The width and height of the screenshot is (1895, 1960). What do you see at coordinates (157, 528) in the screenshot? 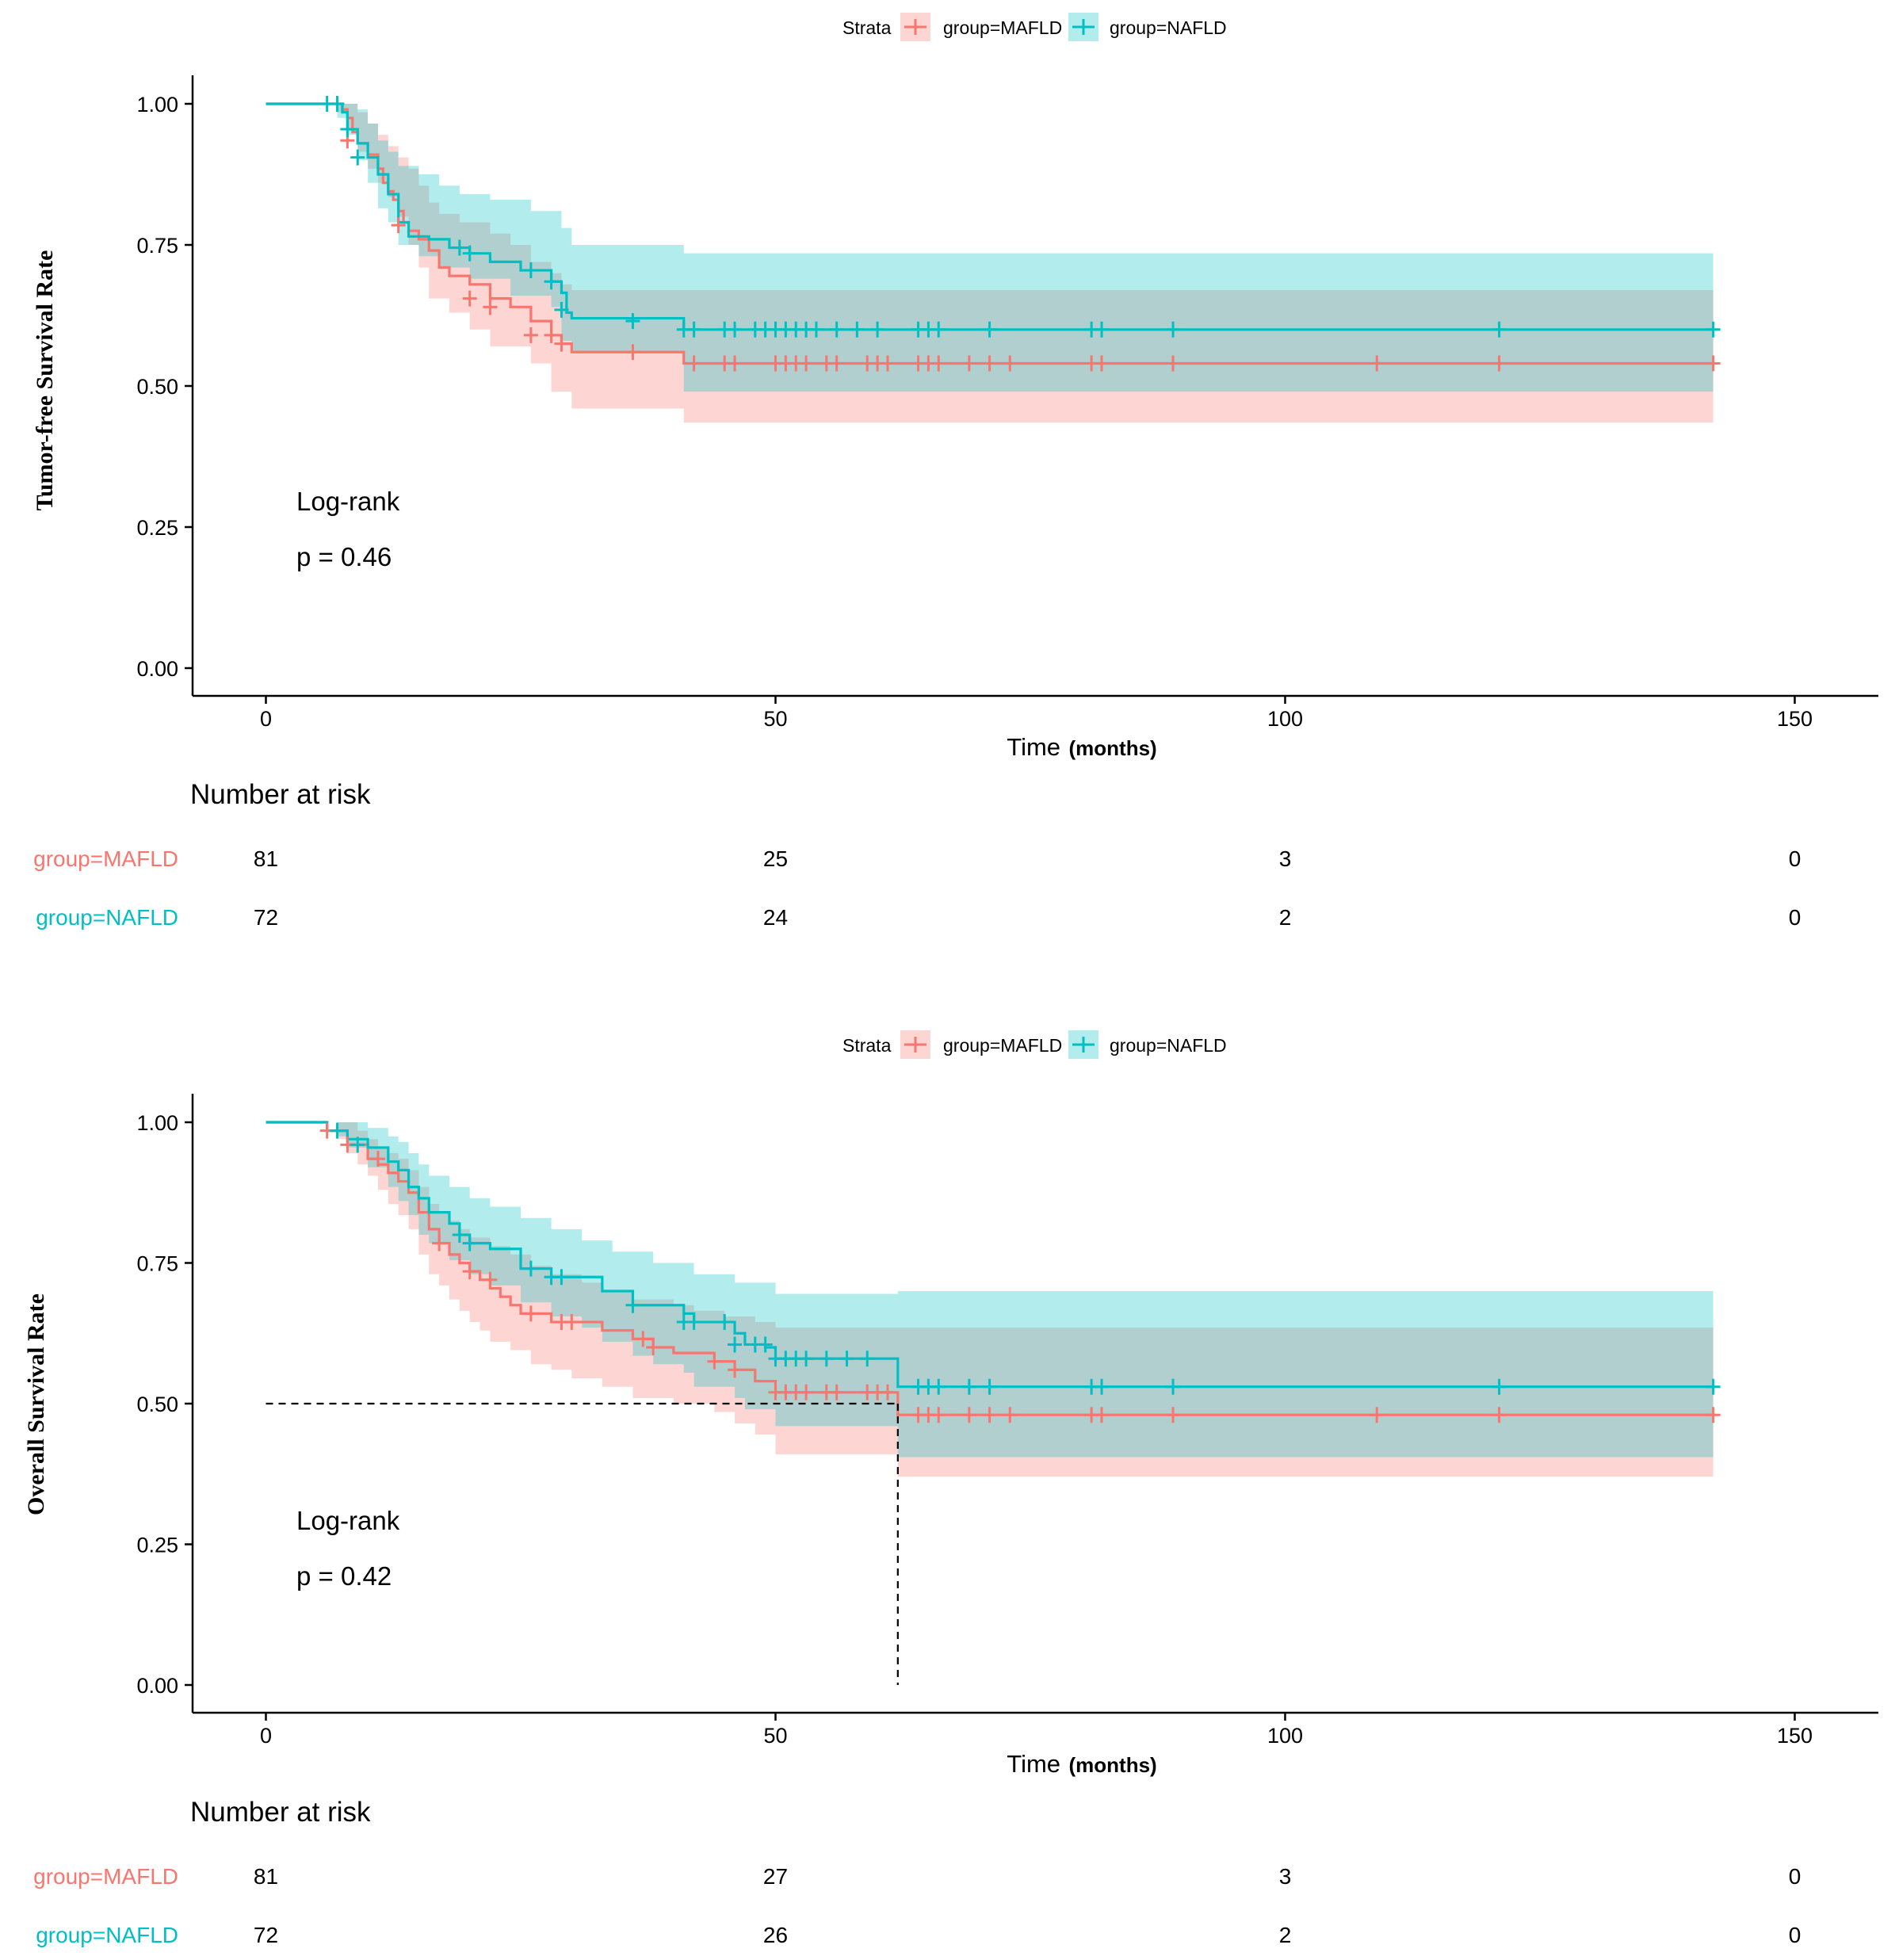
I see `y-tick-label: 0.25` at bounding box center [157, 528].